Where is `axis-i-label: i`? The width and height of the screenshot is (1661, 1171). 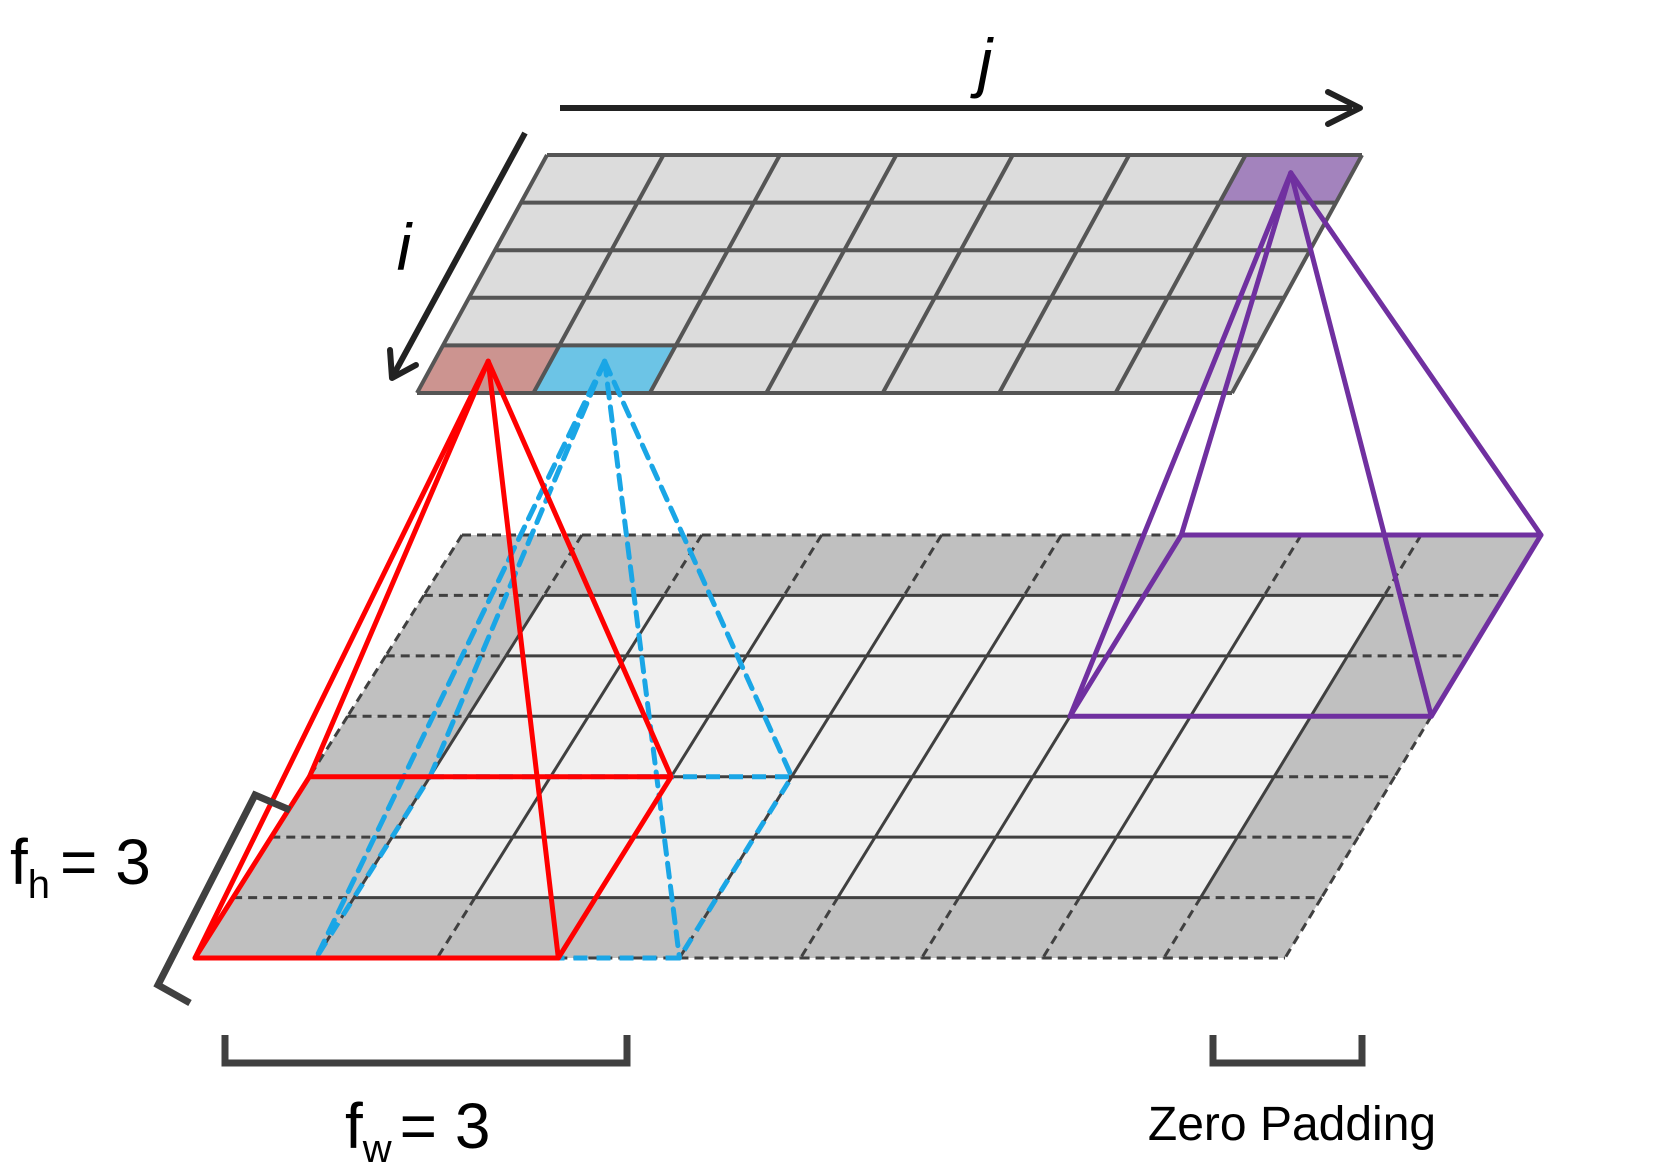
axis-i-label: i is located at coordinates (405, 247).